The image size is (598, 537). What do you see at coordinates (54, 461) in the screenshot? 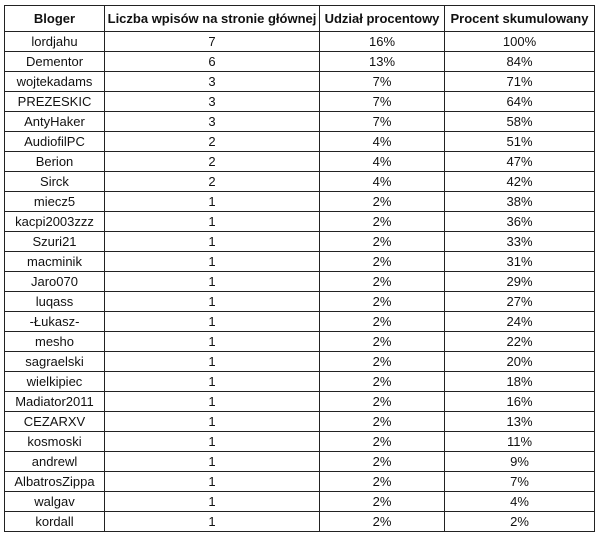
I see `table-cell: andrewl` at bounding box center [54, 461].